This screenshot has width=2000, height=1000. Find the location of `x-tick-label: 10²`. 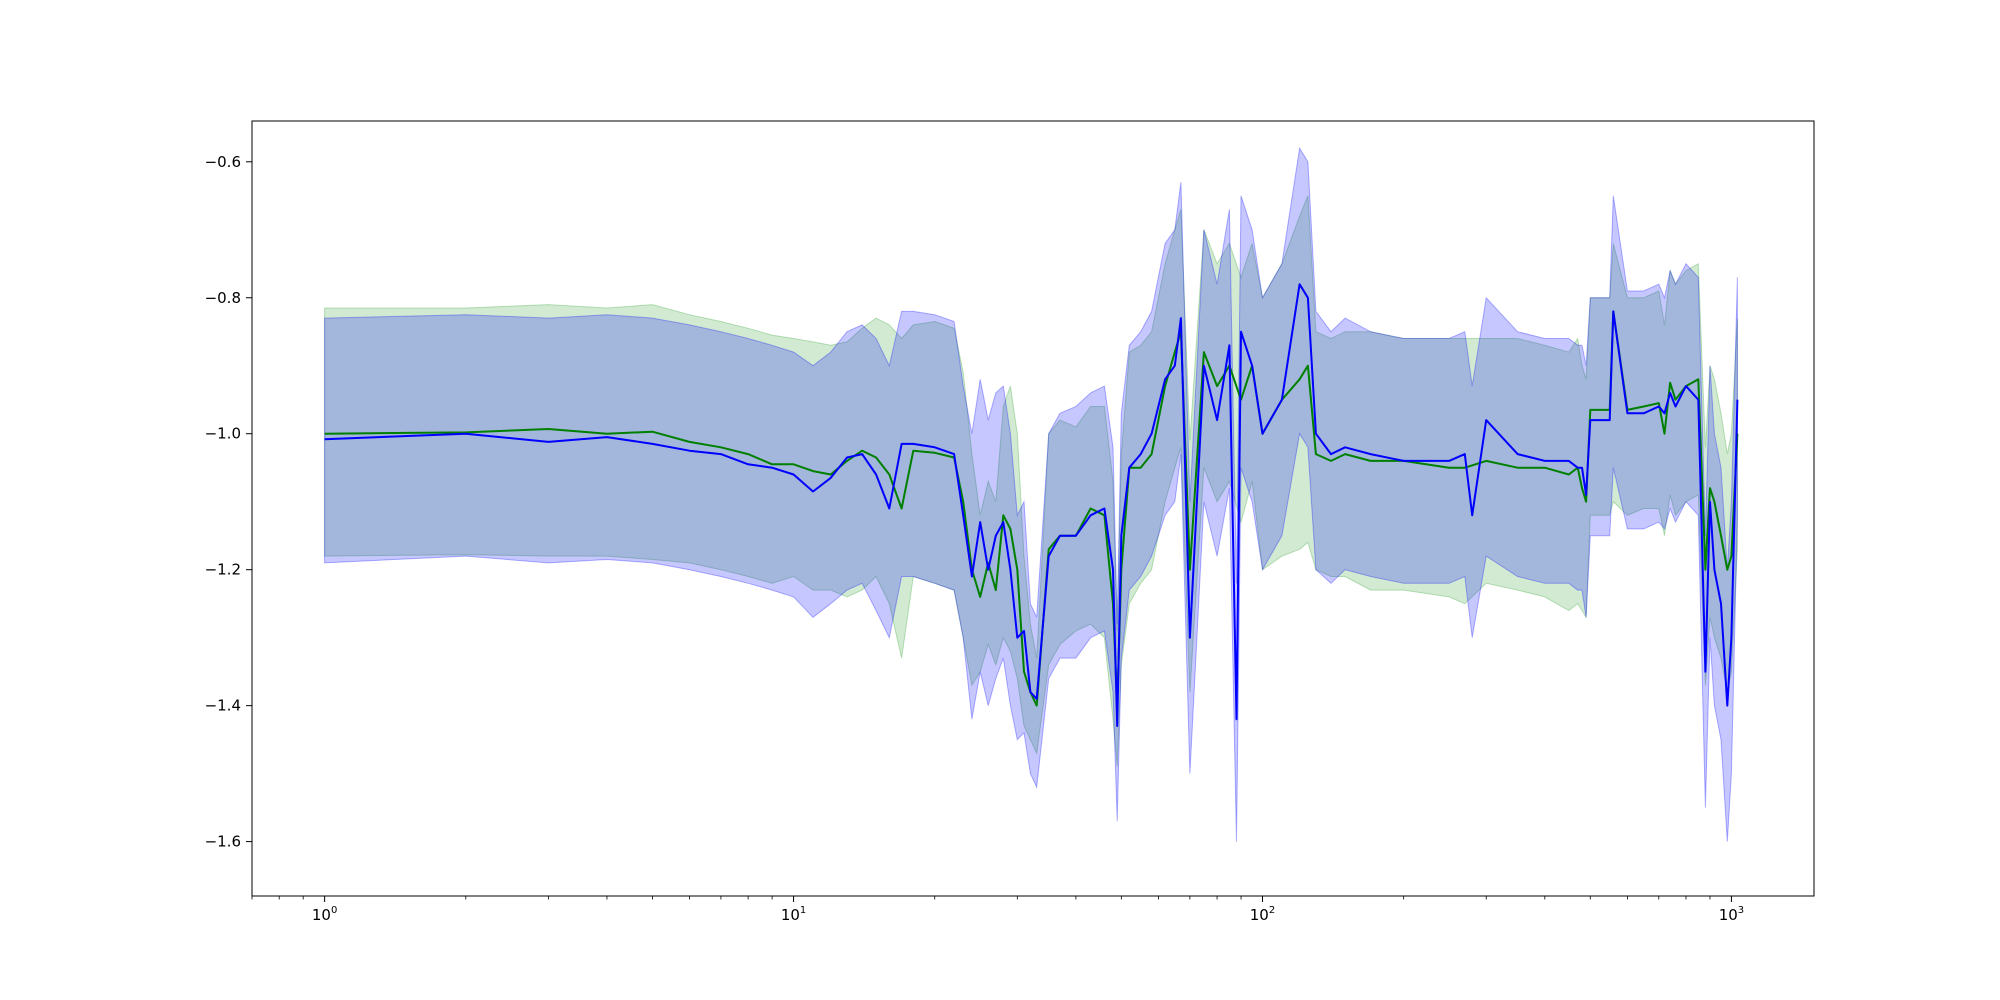

x-tick-label: 10² is located at coordinates (1262, 914).